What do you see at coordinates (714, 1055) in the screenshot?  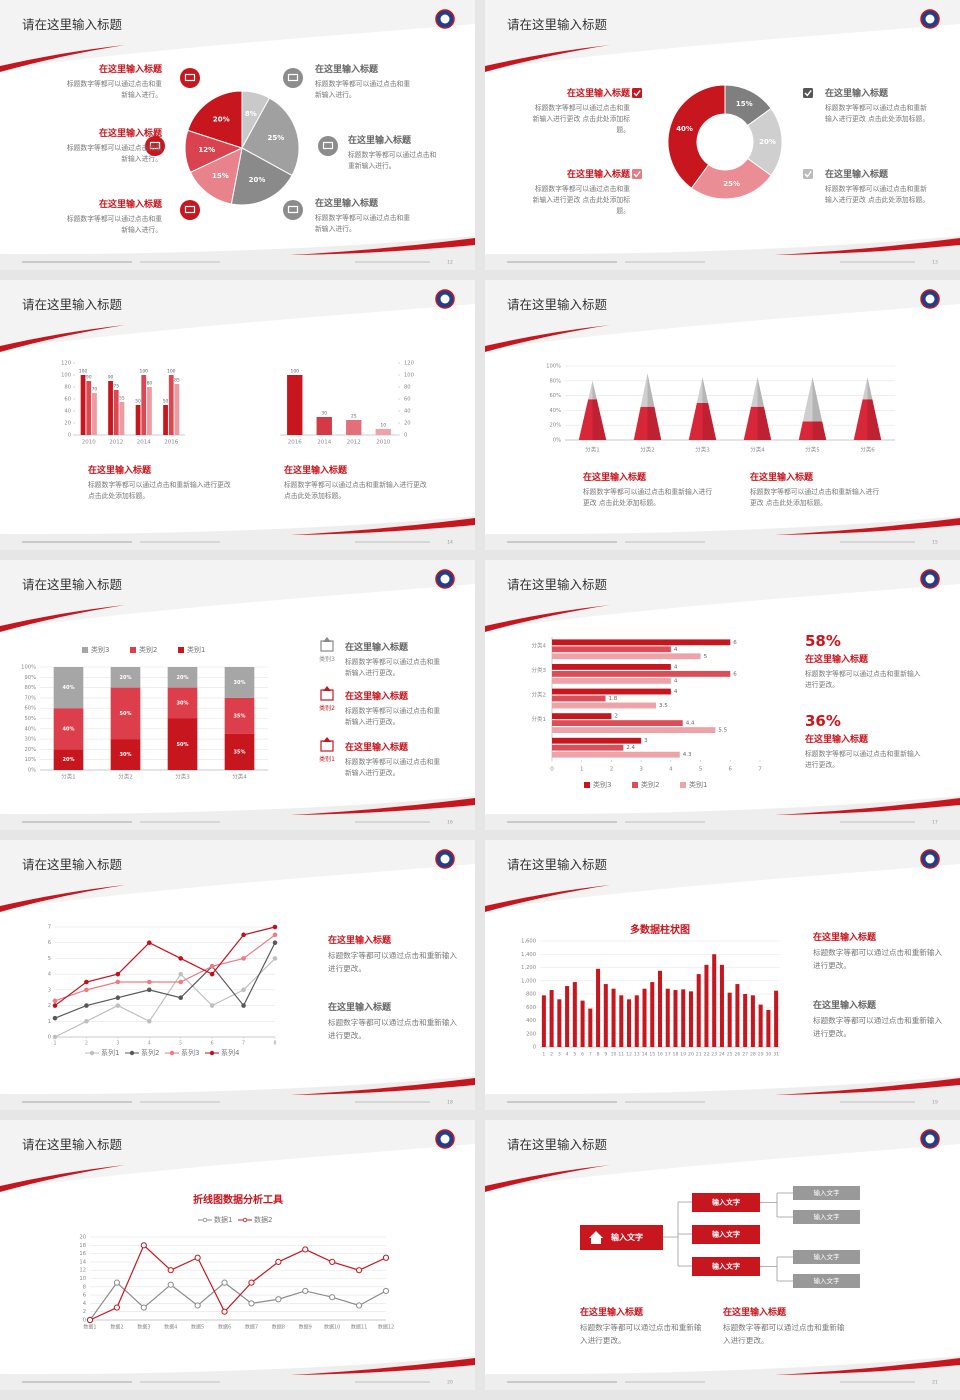 I see `x-tick-label: 23` at bounding box center [714, 1055].